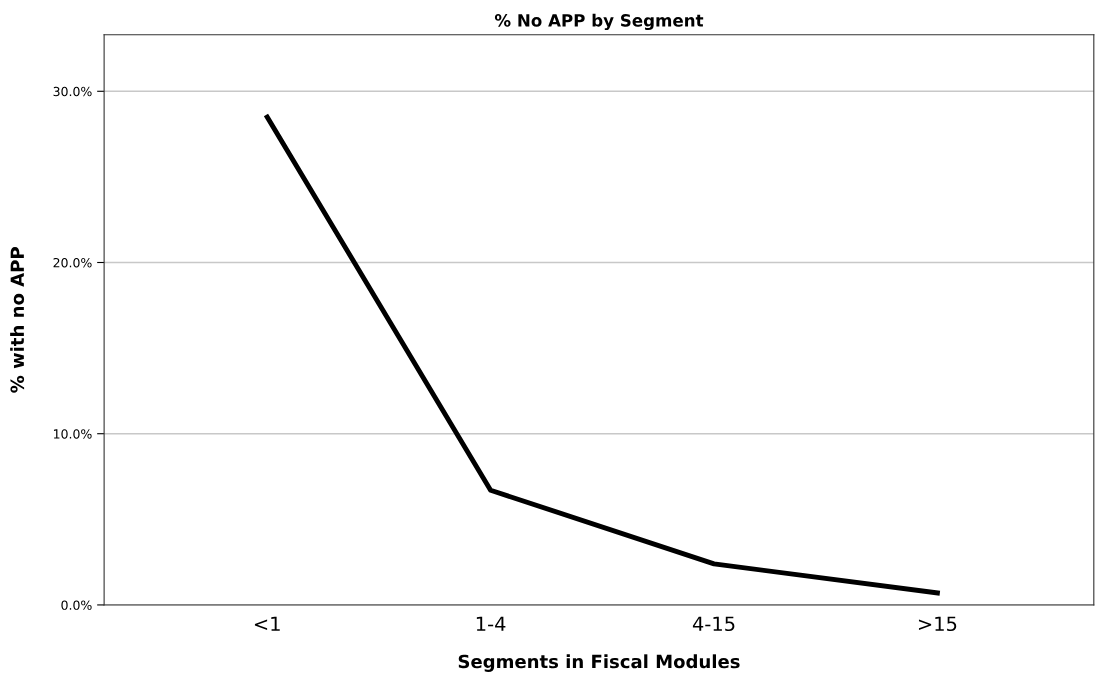  What do you see at coordinates (491, 623) in the screenshot?
I see `x-tick-label: 1-4` at bounding box center [491, 623].